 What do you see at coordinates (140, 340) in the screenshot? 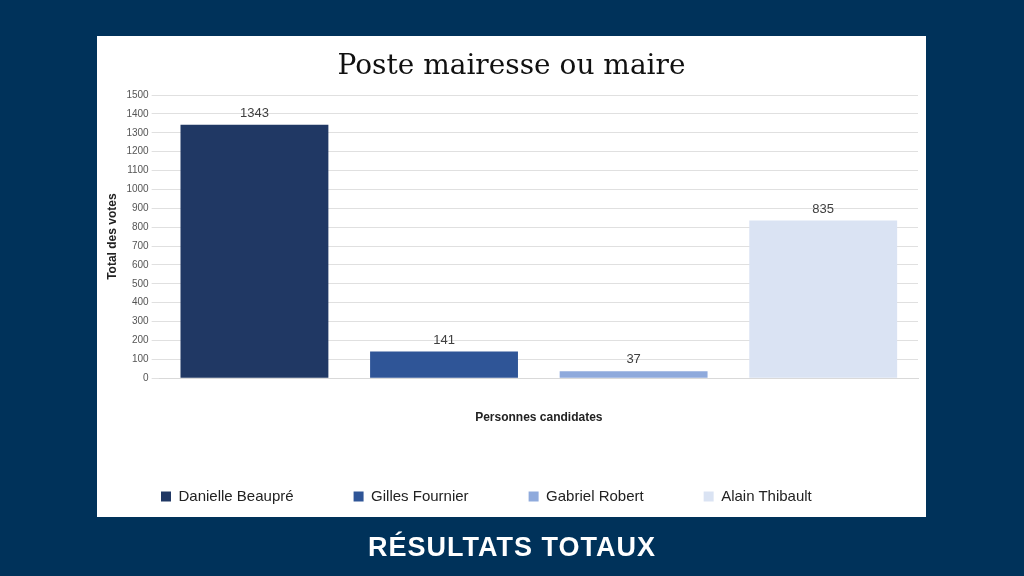
I see `y-tick-label: 200` at bounding box center [140, 340].